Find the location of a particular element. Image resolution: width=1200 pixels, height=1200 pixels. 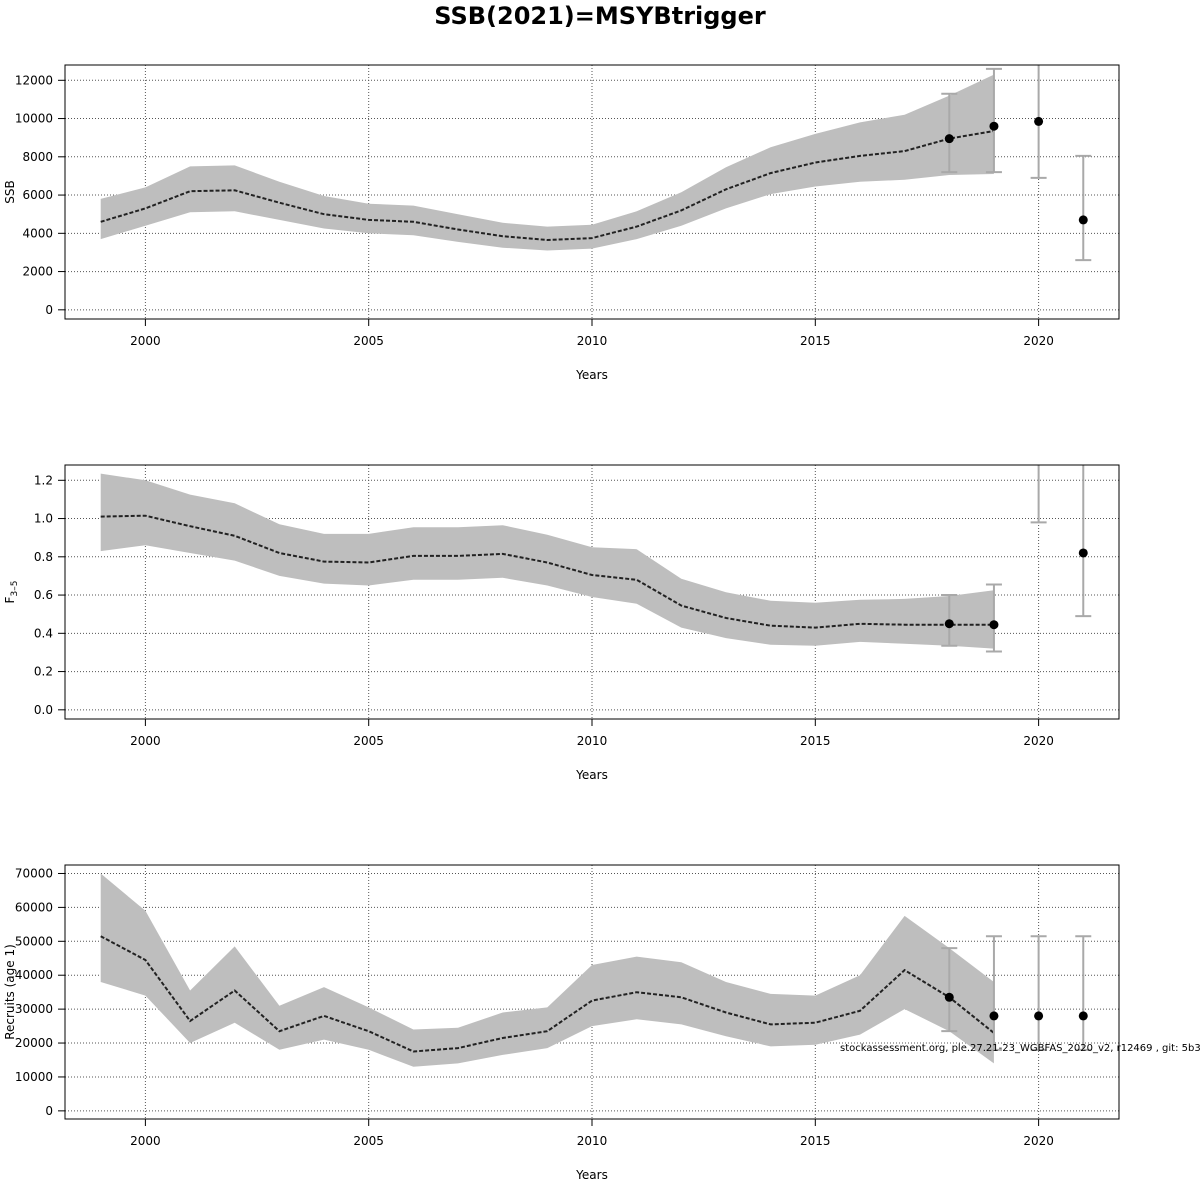

chart-title: SSB(2021)=MSYBtrigger is located at coordinates (600, 16).